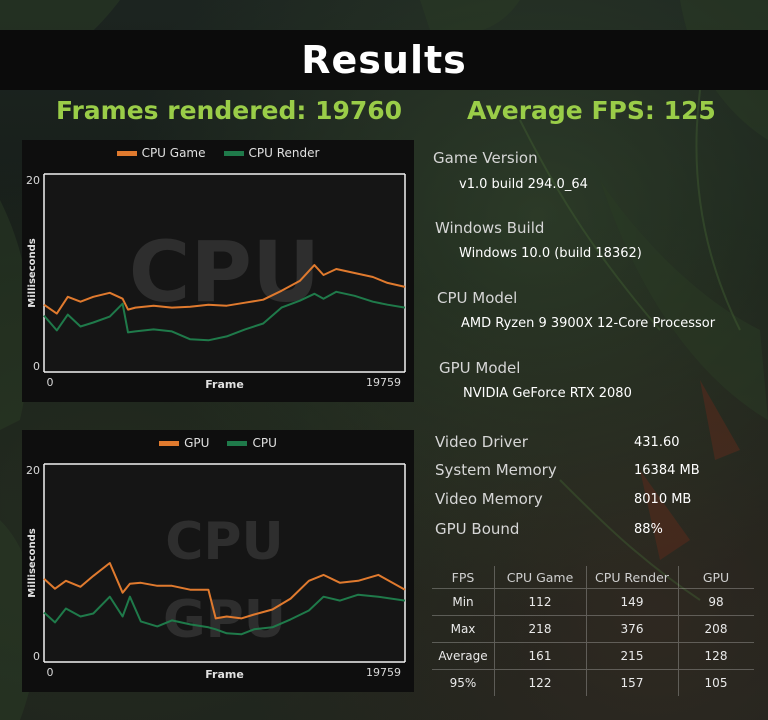 This screenshot has width=768, height=720. I want to click on gpu-chart-canvas: CPU GPU 20 00 19759 Frame Milliseconds, so click(216, 572).